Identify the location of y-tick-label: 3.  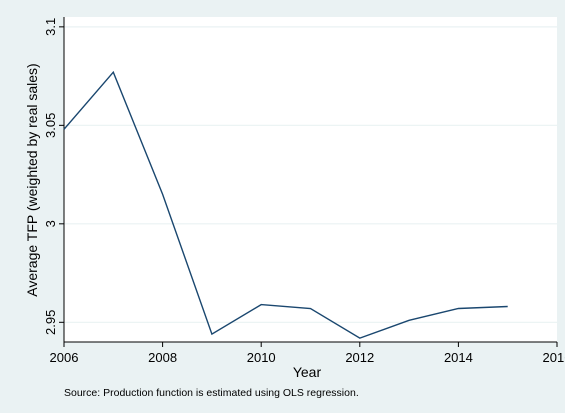
(50, 223).